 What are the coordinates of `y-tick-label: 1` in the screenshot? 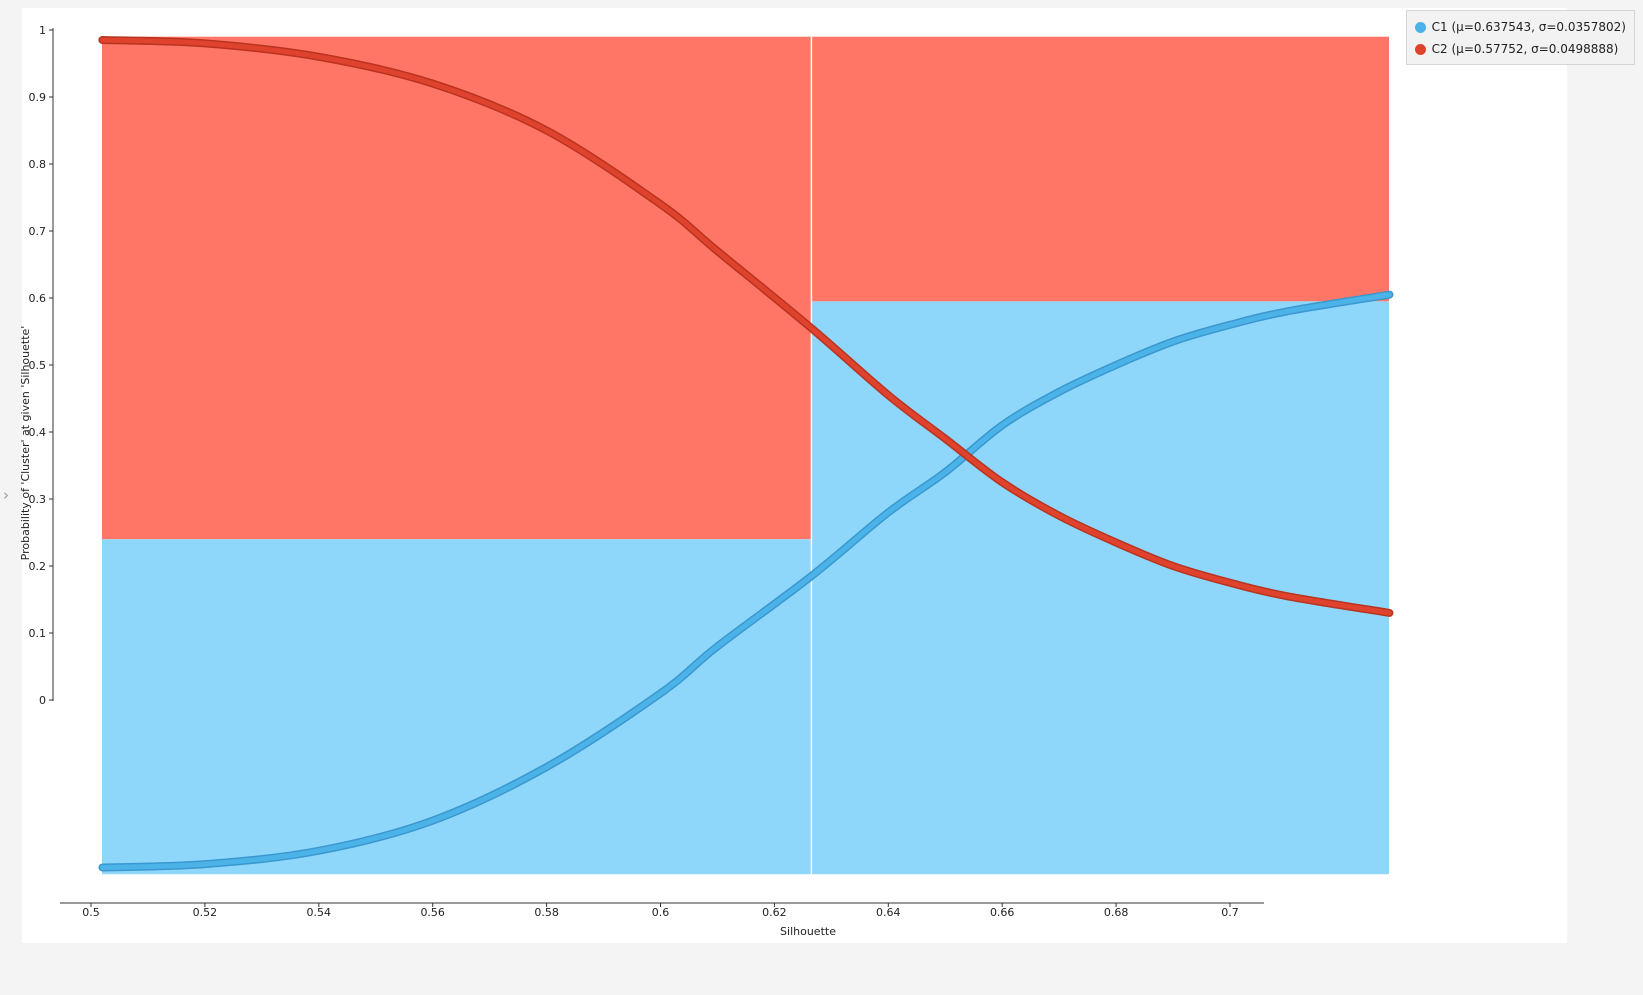 It's located at (42, 30).